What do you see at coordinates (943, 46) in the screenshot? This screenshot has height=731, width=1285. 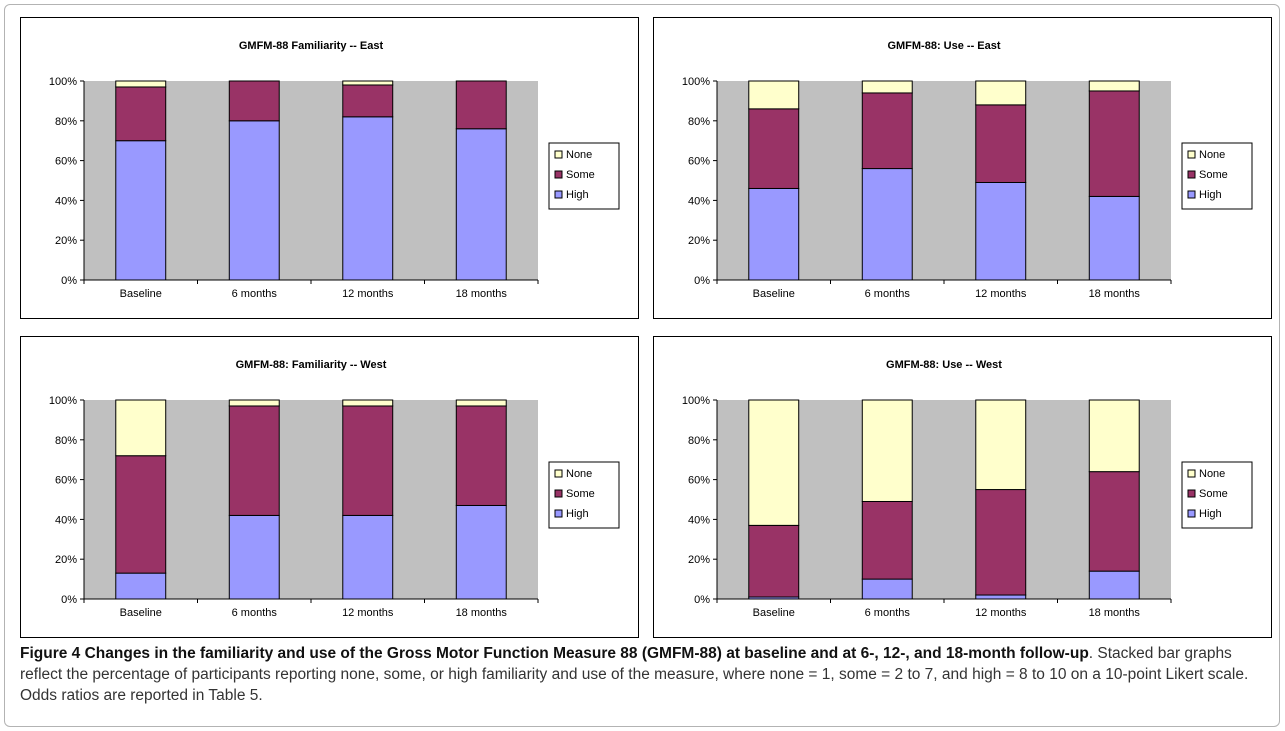 I see `chart-title: GMFM-88: Use -- East` at bounding box center [943, 46].